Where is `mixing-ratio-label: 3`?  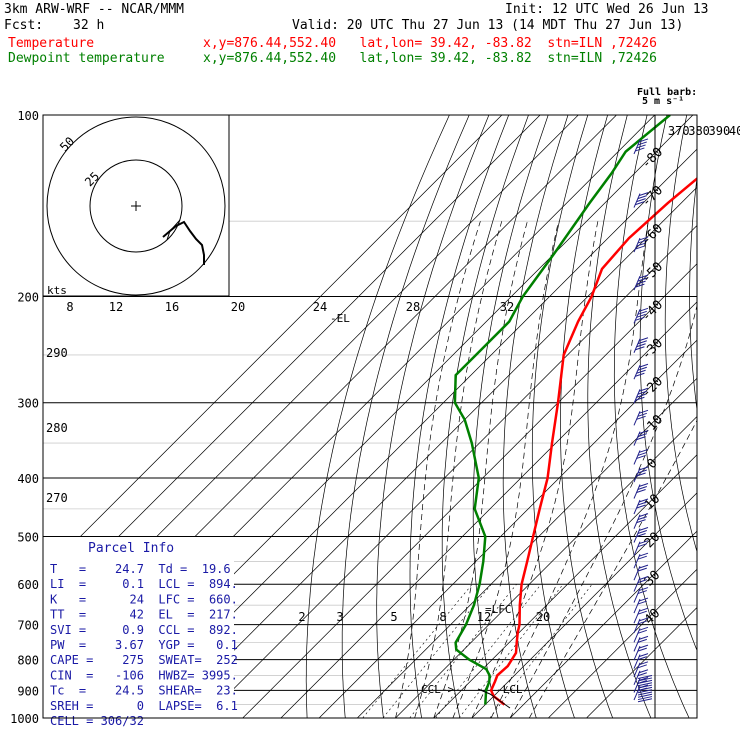
mixing-ratio-label: 3 is located at coordinates (339, 617).